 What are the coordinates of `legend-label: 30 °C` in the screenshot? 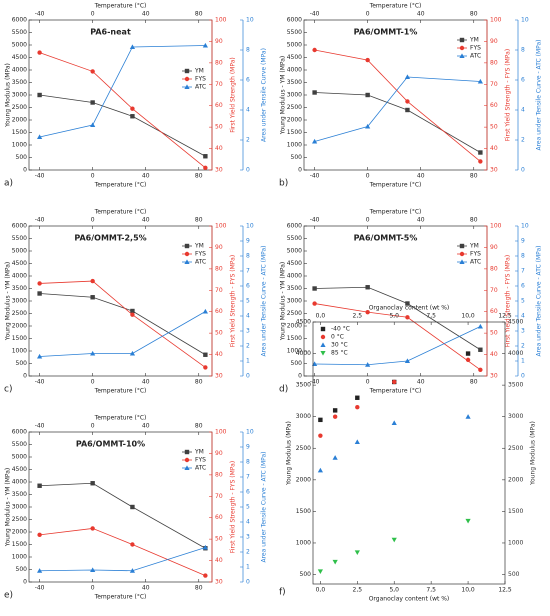 It's located at (339, 345).